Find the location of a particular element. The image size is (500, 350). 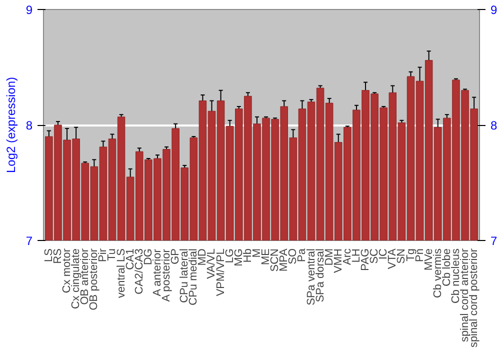

x-tick-label: spinal cord posterior is located at coordinates (474, 298).